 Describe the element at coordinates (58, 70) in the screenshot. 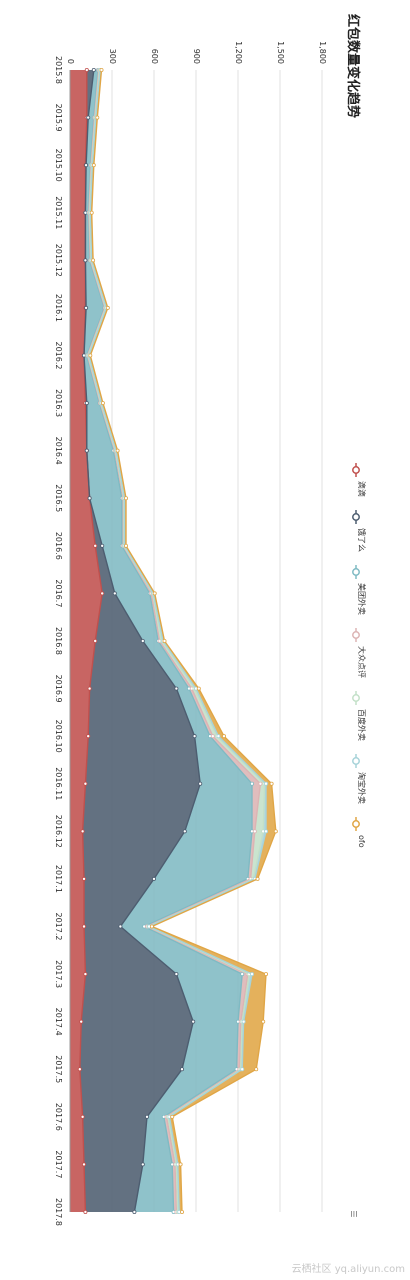

I see `category-tick-label: 2015.8` at that location.